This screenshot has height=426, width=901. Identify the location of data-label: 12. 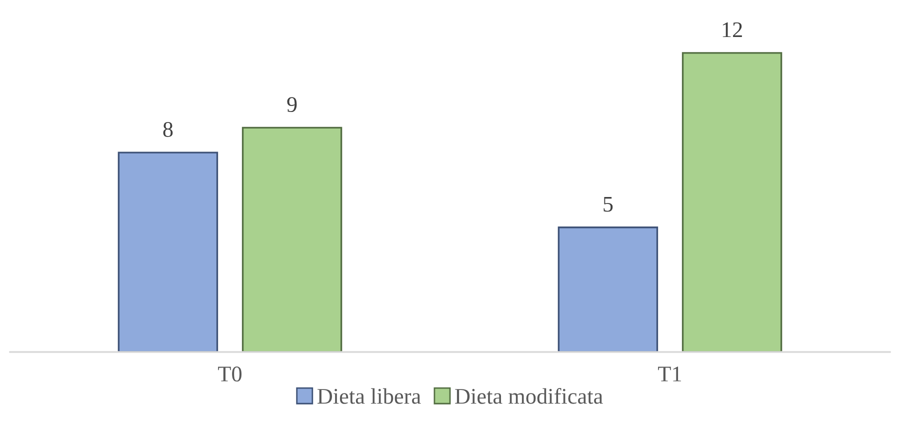
(732, 30).